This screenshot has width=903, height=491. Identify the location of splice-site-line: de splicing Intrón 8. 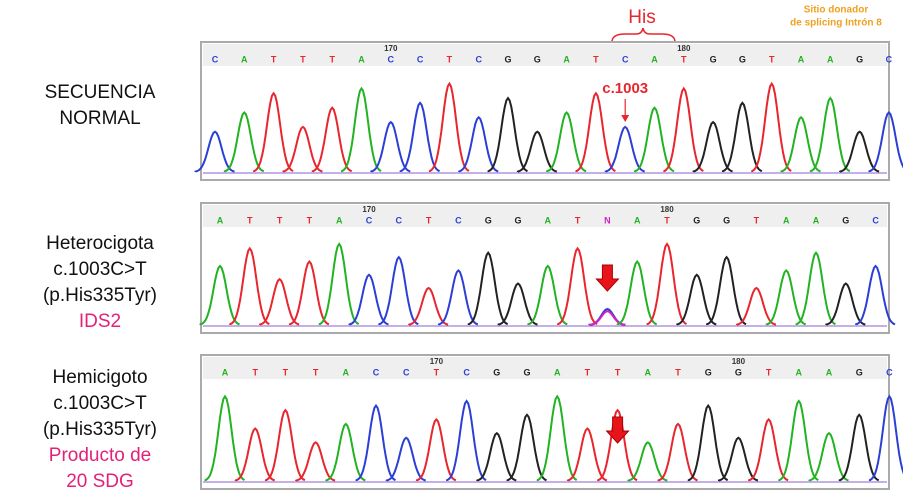
(836, 23).